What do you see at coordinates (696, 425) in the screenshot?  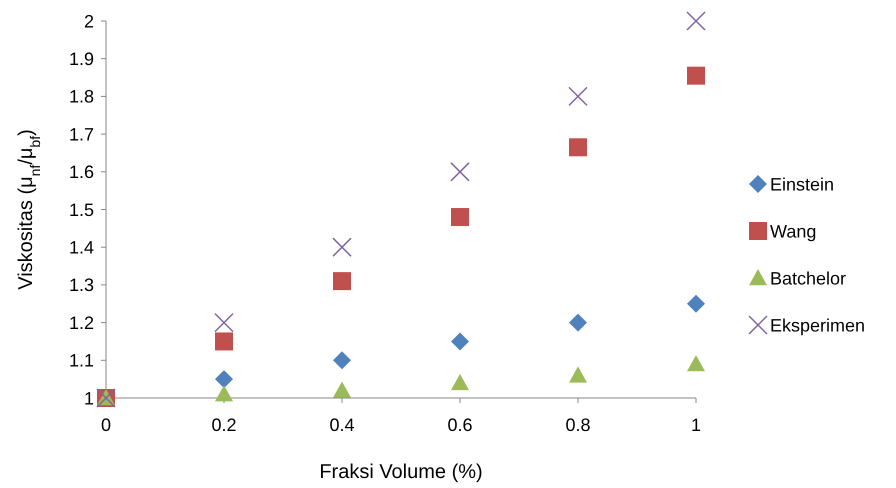 I see `x-tick-label: 1` at bounding box center [696, 425].